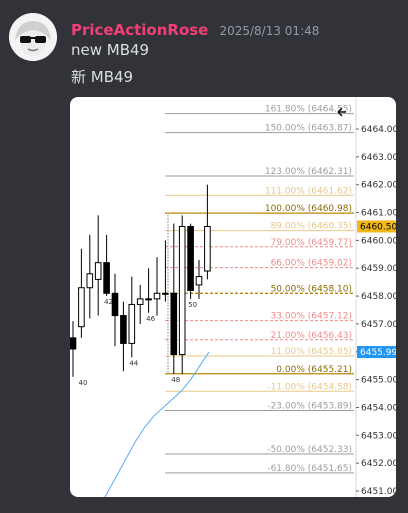 This screenshot has width=408, height=513. I want to click on price-label-text: 6455.99, so click(378, 353).